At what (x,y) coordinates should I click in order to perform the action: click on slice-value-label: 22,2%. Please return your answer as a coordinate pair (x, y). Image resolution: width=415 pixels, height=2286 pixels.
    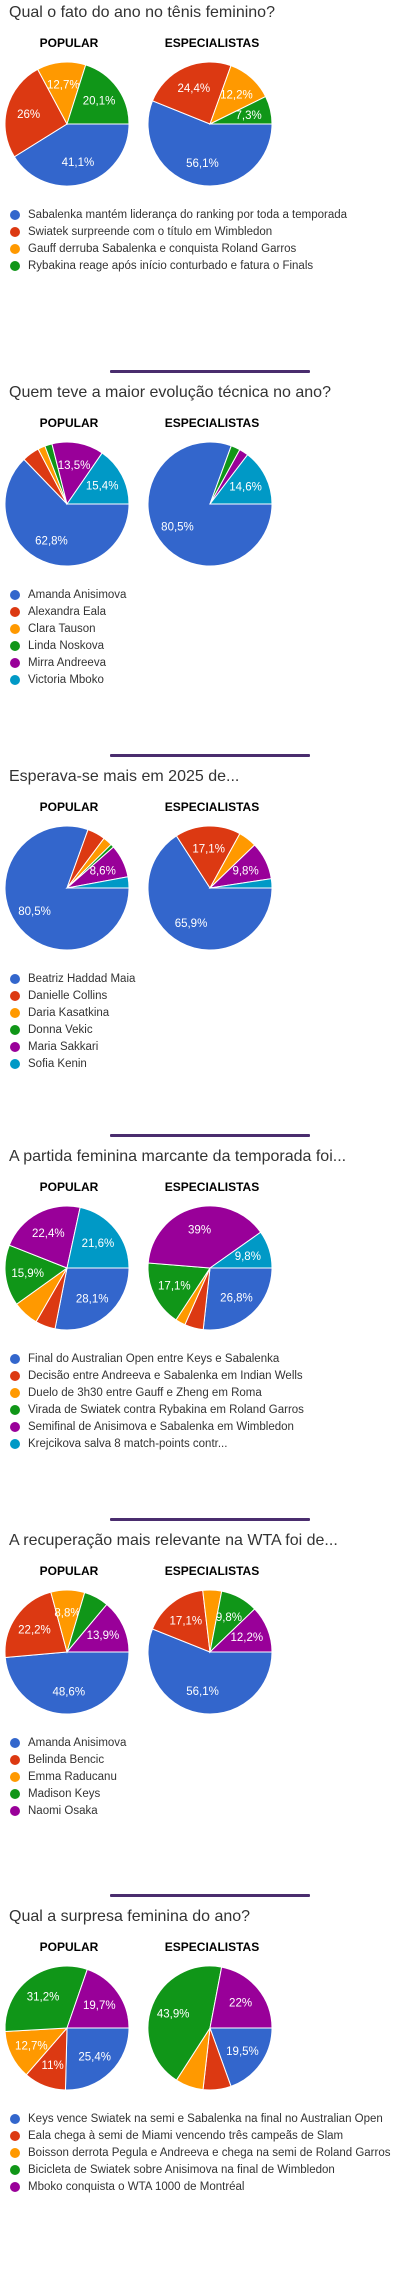
    Looking at the image, I should click on (34, 1630).